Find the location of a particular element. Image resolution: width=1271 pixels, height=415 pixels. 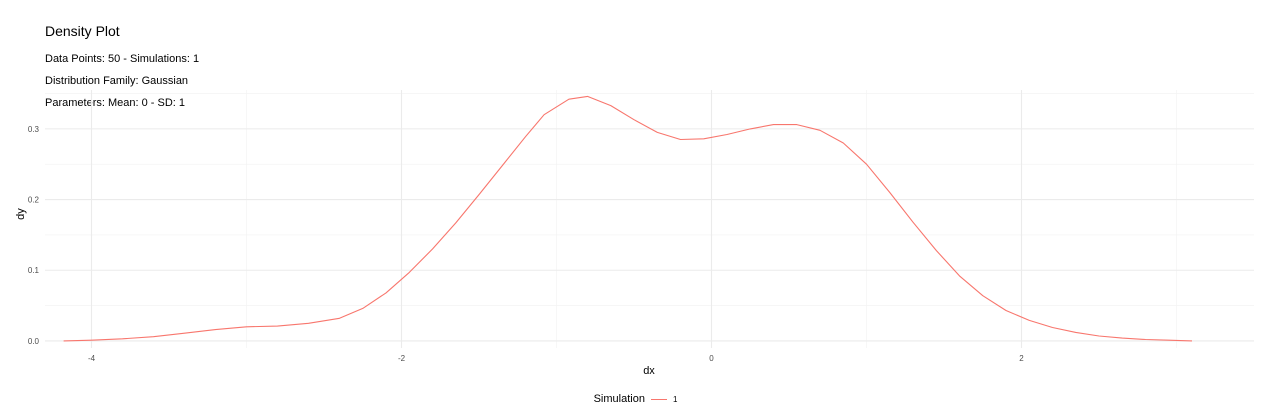

x-tick-label: -4 is located at coordinates (92, 358).